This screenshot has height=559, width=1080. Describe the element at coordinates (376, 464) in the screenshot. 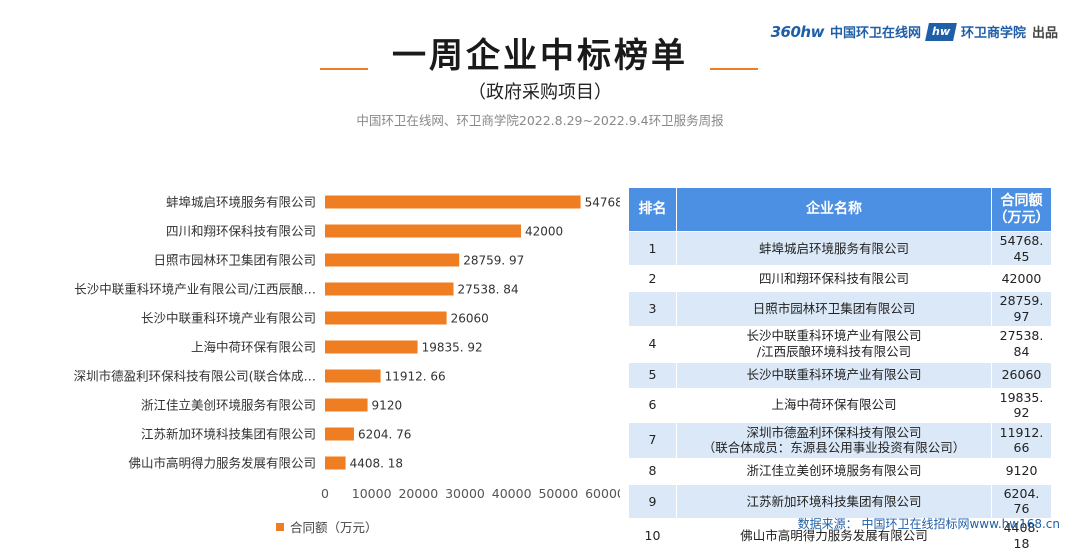

I see `value-label: 4408. 18` at that location.